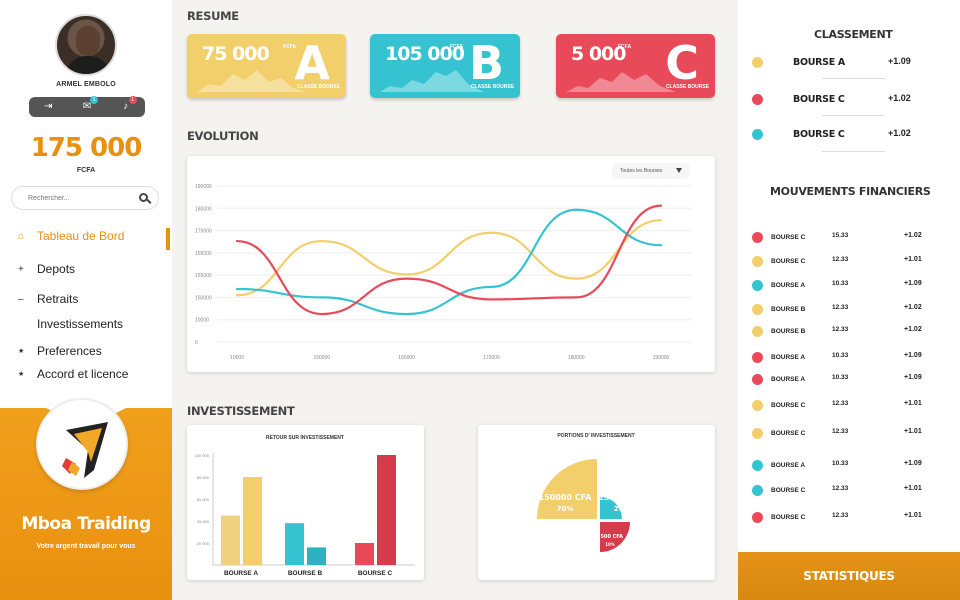  What do you see at coordinates (86, 148) in the screenshot?
I see `balance-amount: 175 000` at bounding box center [86, 148].